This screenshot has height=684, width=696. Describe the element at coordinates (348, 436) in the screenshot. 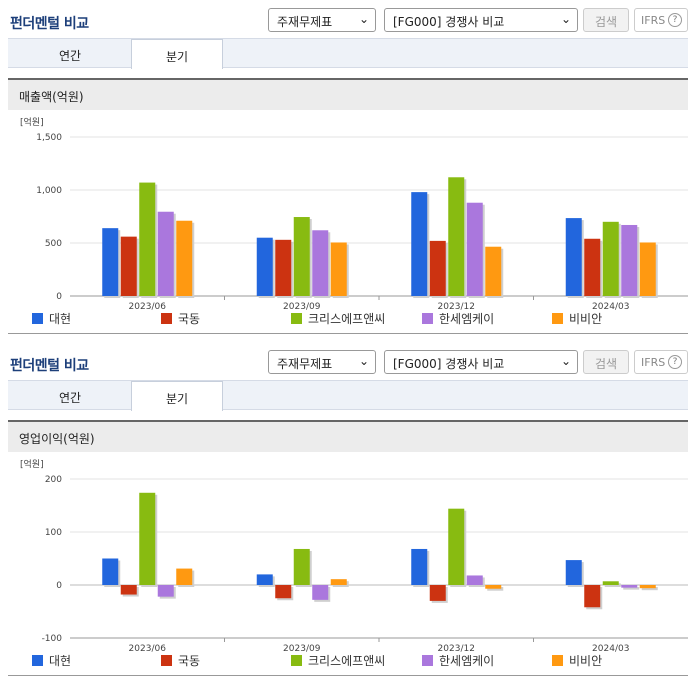

I see `section-title: 영업이익(억원)` at that location.